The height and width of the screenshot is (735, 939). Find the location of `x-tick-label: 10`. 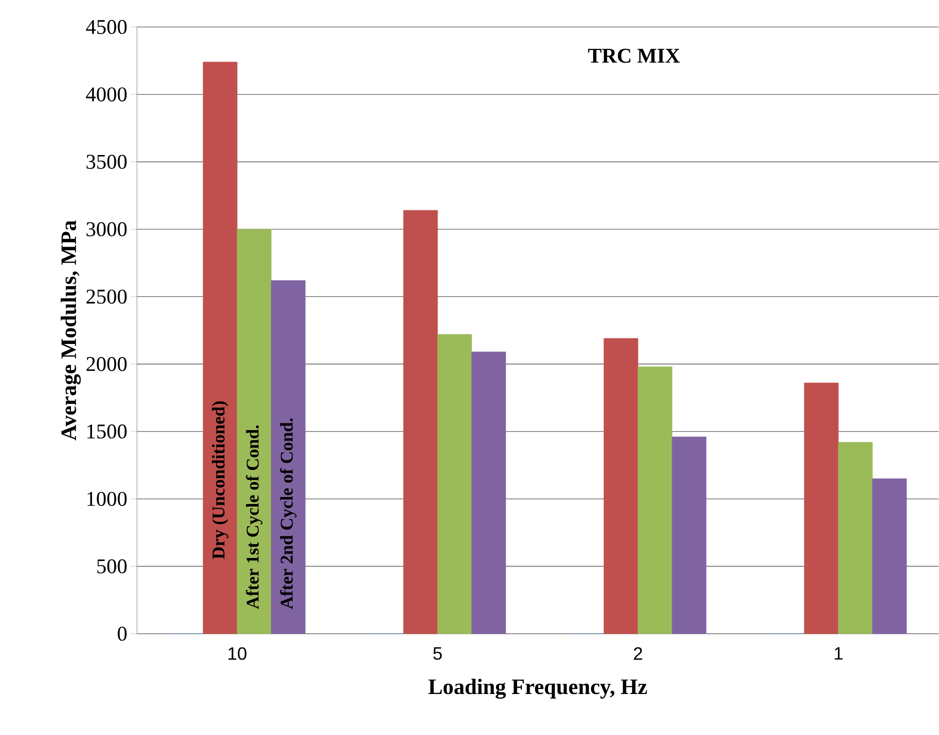

x-tick-label: 10 is located at coordinates (237, 653).